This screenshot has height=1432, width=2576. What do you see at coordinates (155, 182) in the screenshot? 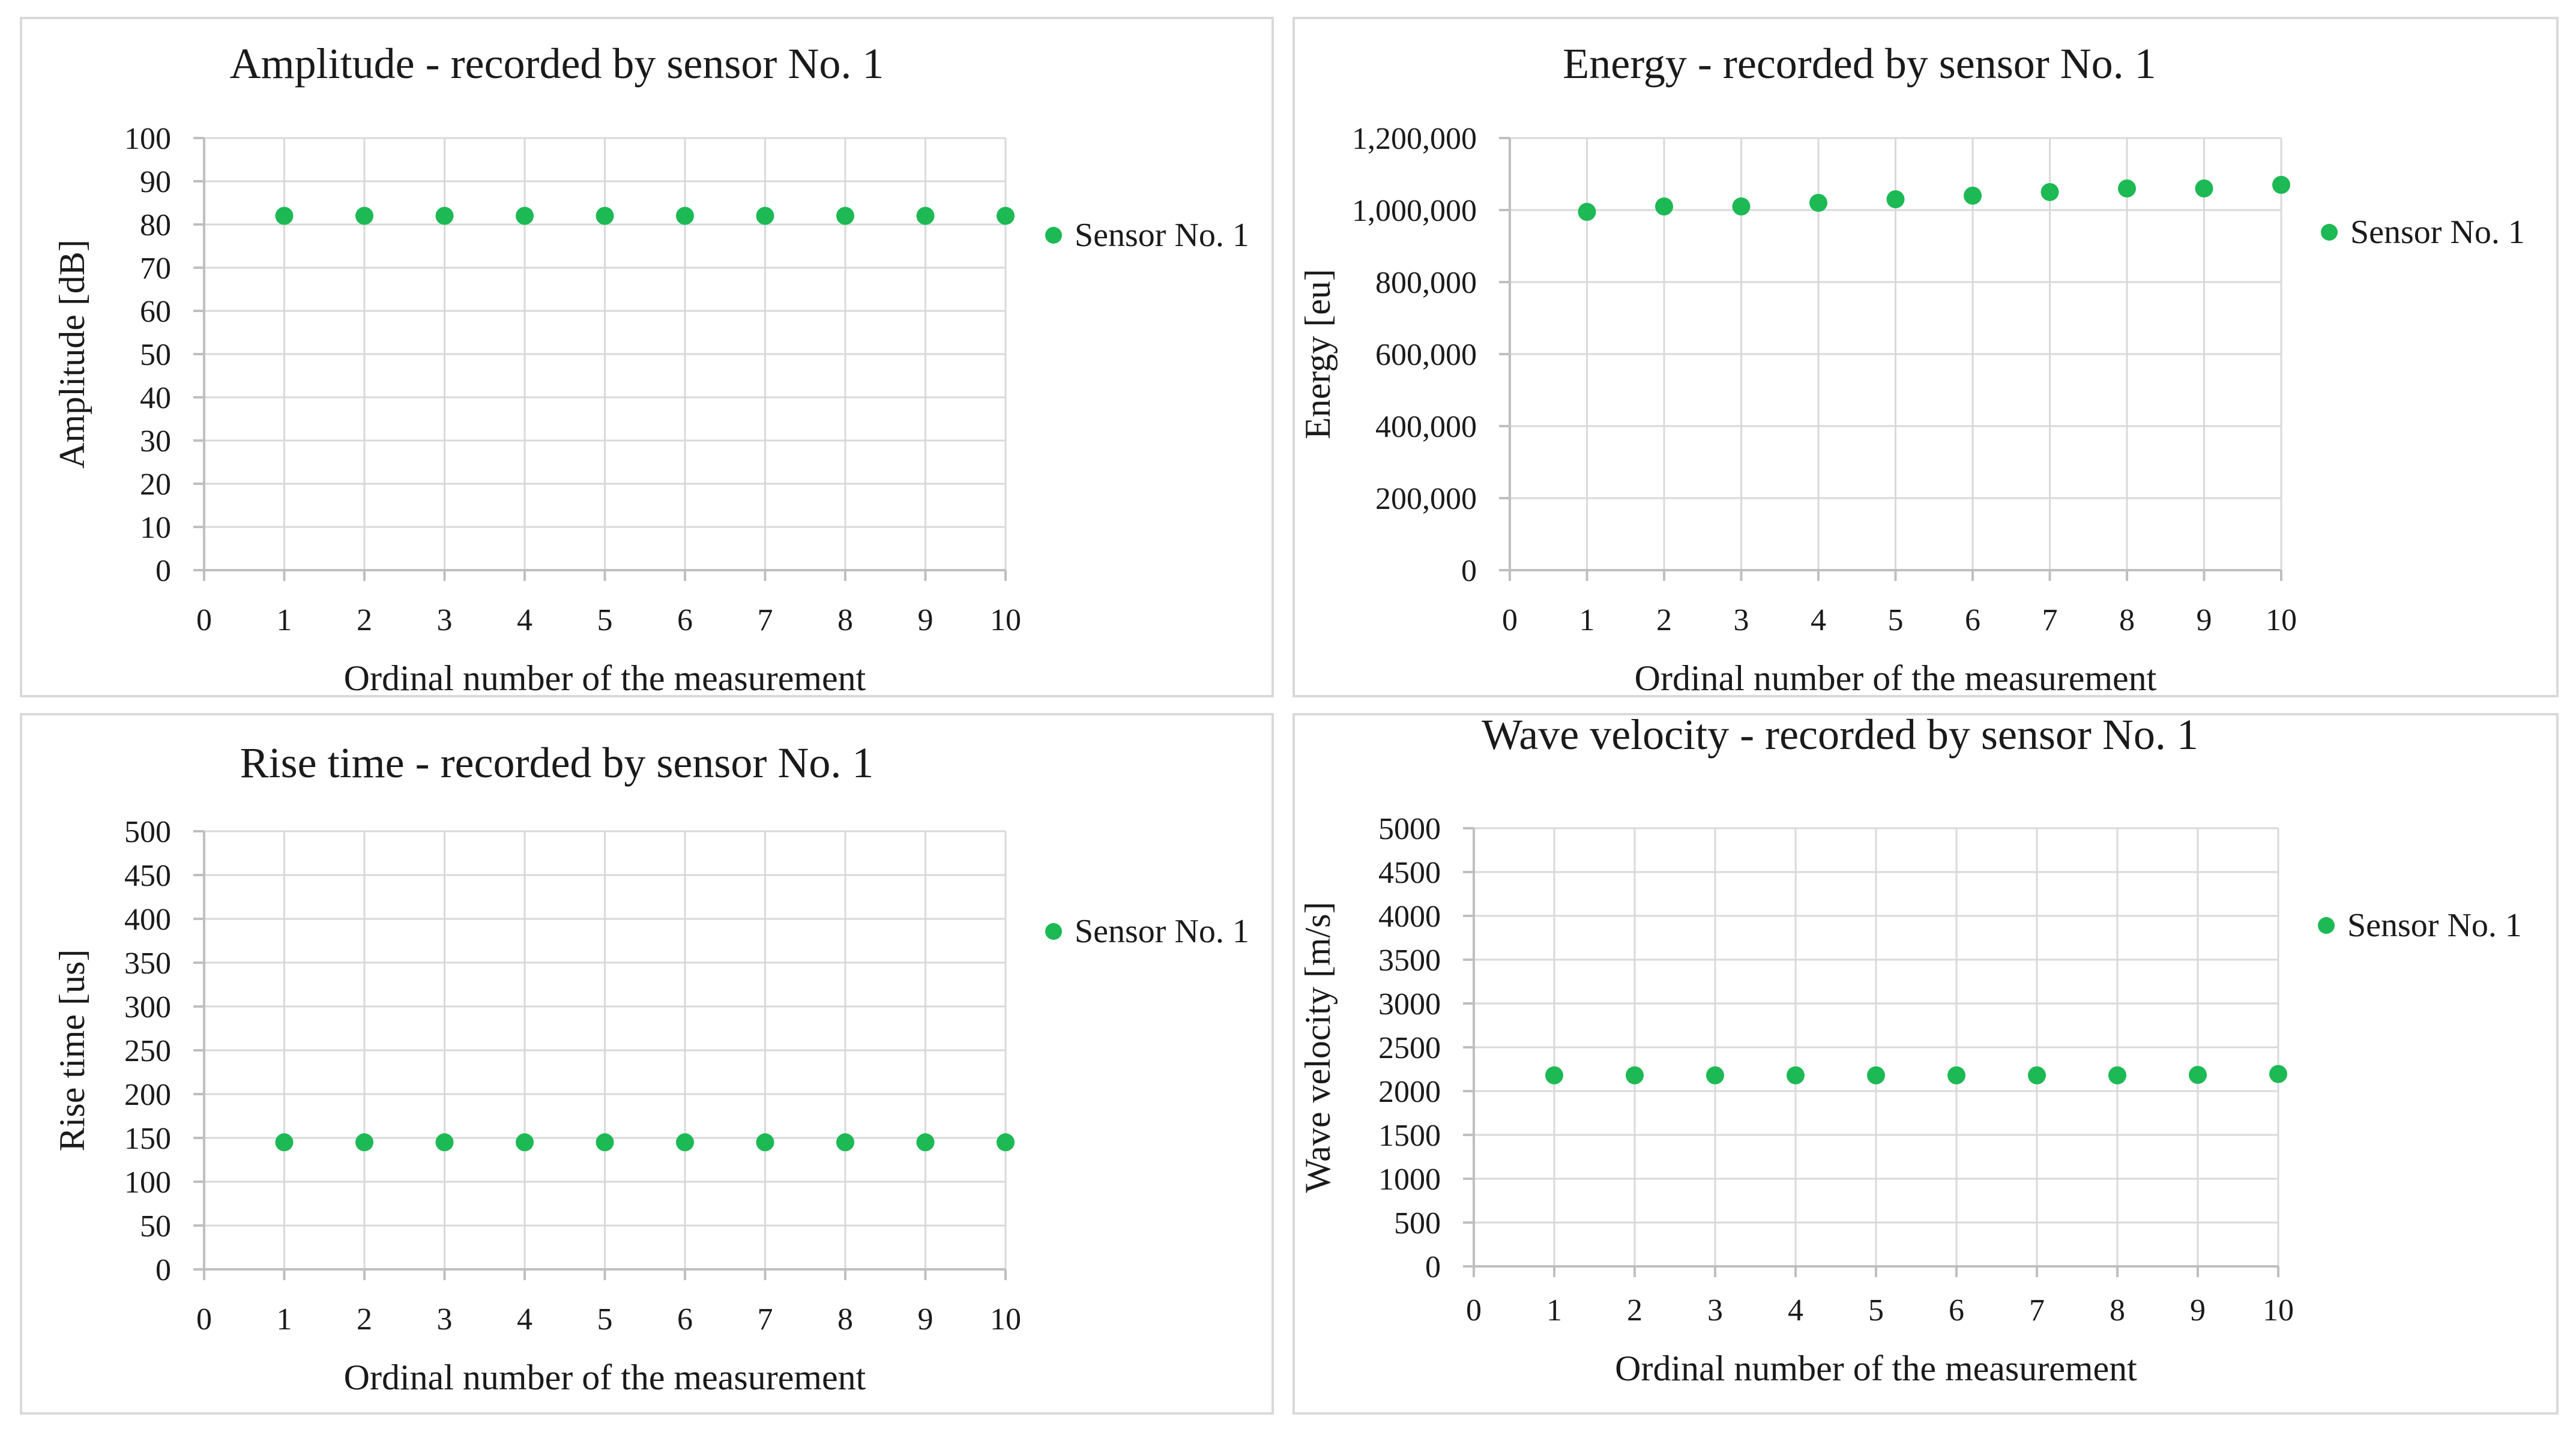
I see `y-tick-label: 90` at bounding box center [155, 182].